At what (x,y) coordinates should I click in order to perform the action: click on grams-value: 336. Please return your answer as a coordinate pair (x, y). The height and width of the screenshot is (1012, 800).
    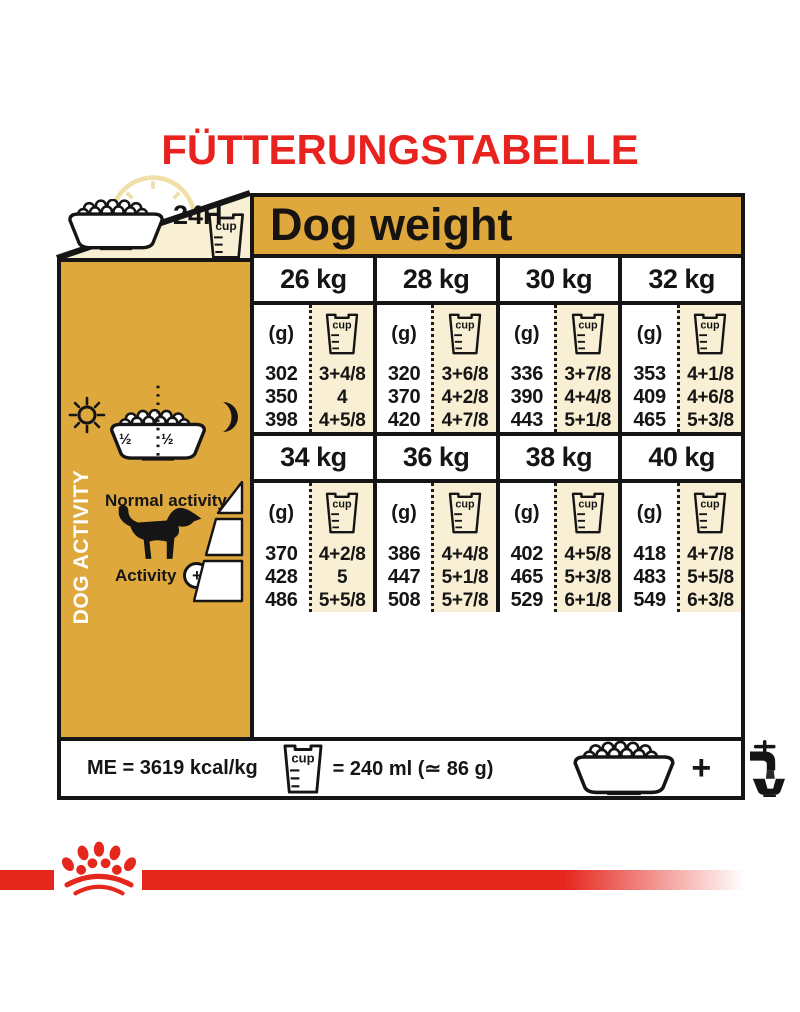
    Looking at the image, I should click on (527, 374).